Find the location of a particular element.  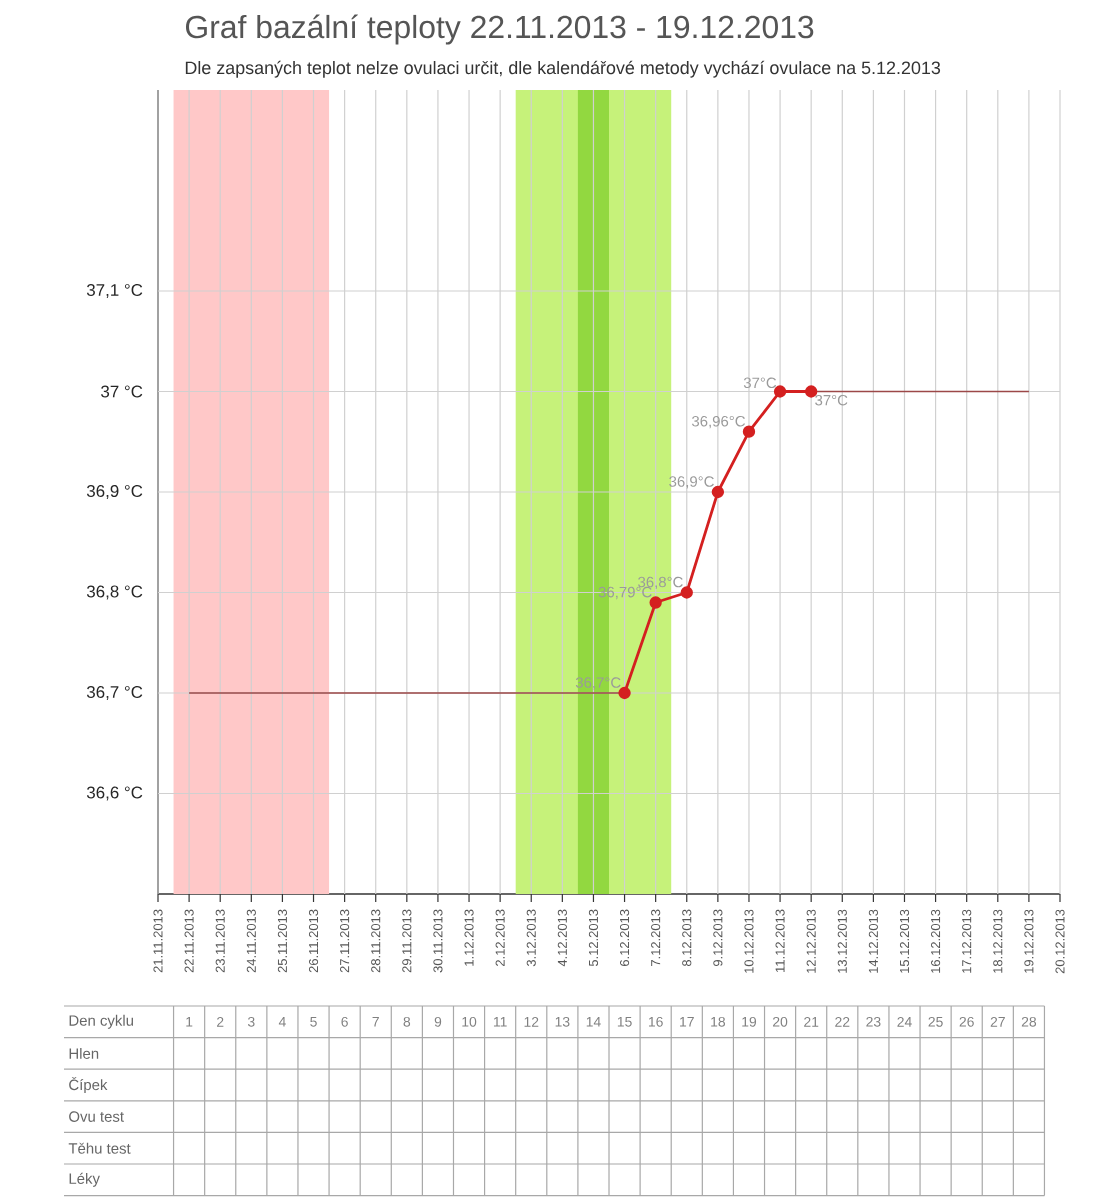

y-tick-label: 36,7 °C is located at coordinates (114, 693).